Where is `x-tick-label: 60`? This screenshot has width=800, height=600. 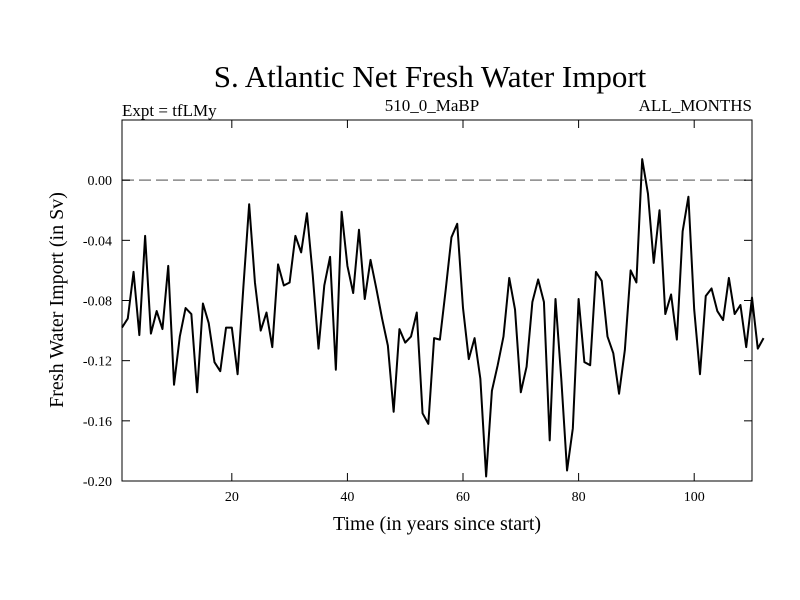
x-tick-label: 60 is located at coordinates (463, 497).